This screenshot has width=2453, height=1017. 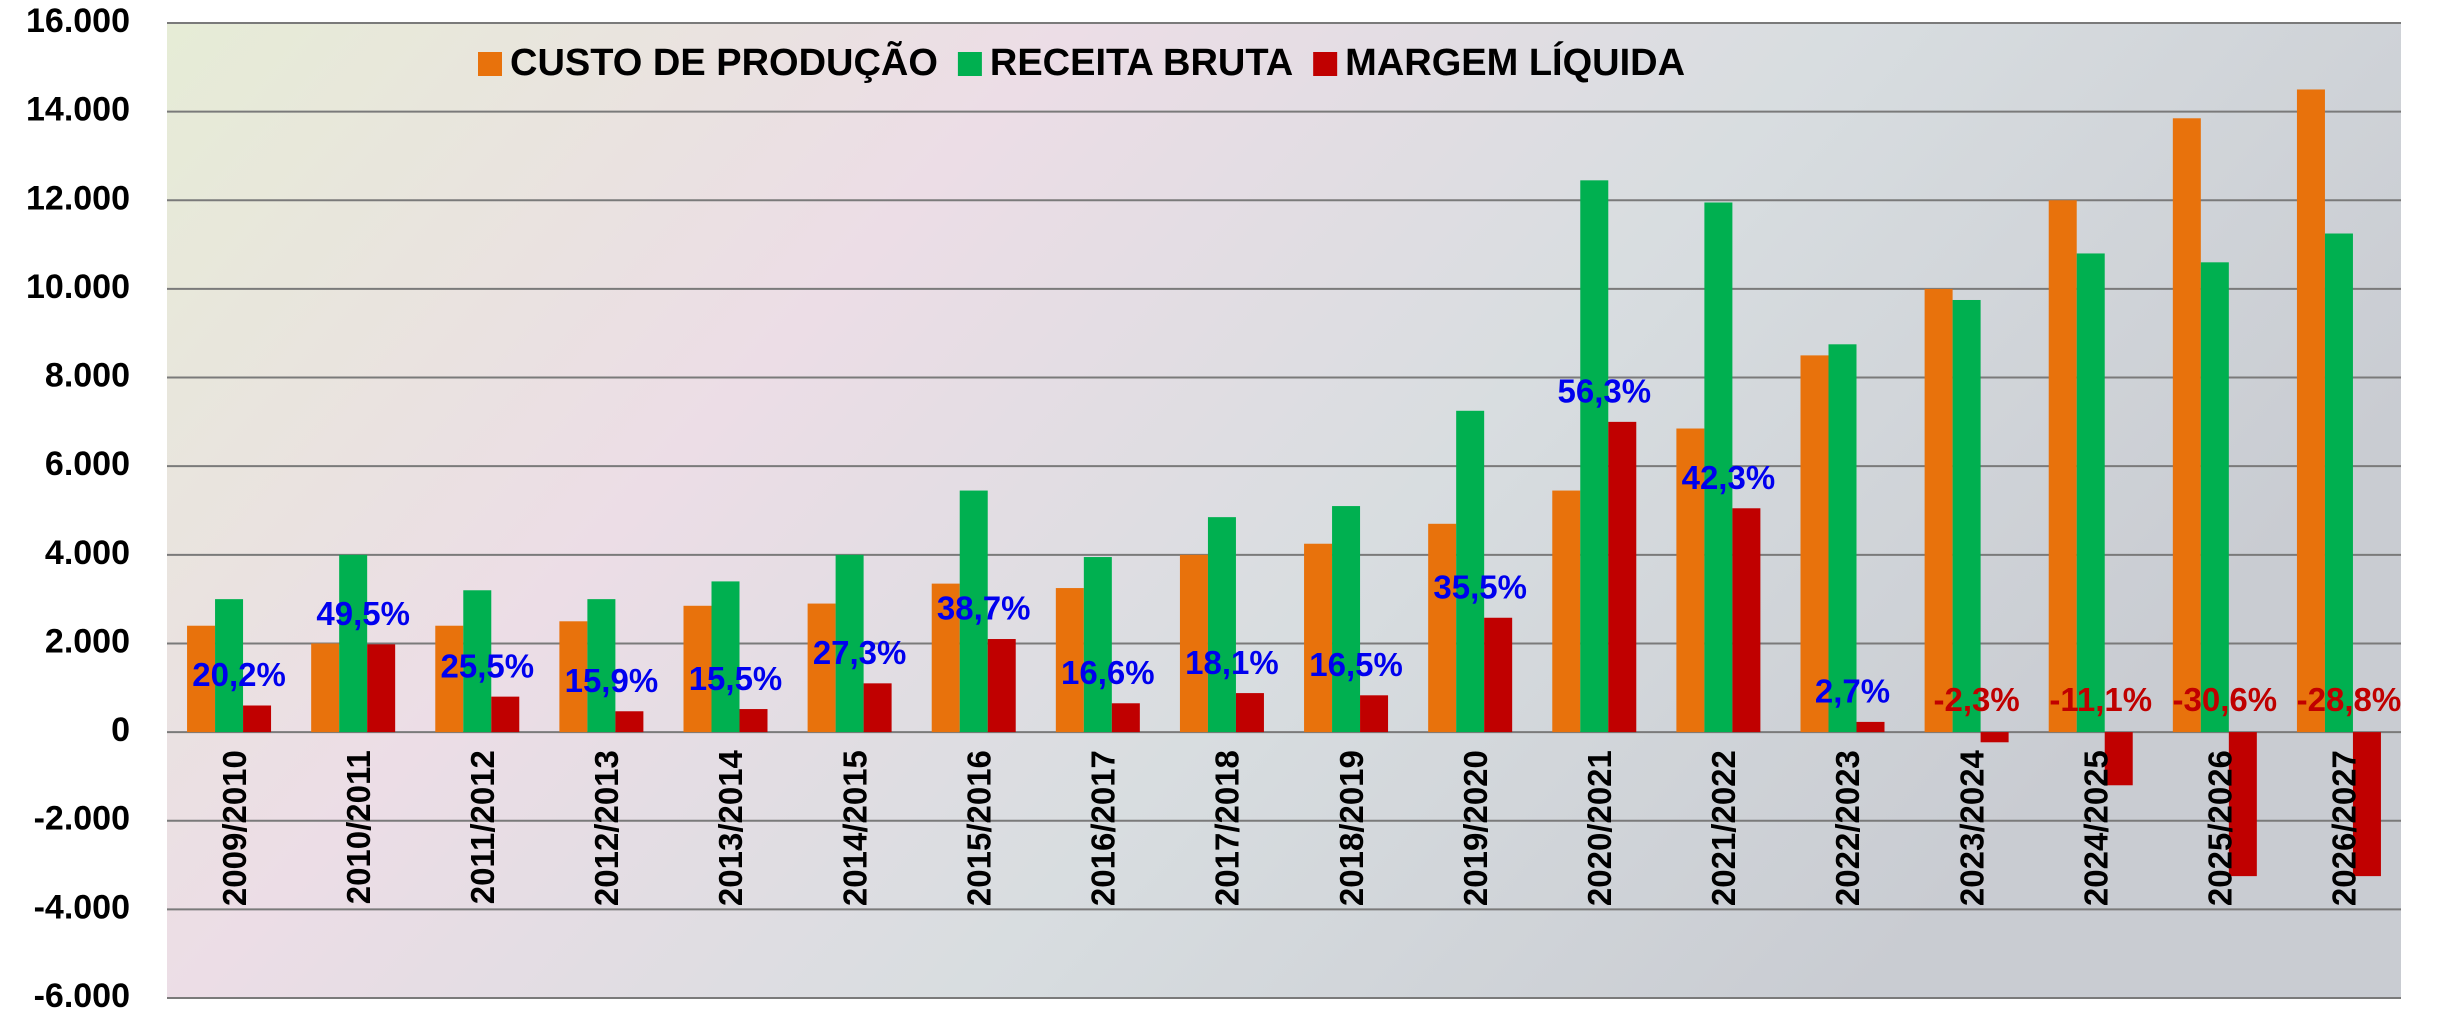 I want to click on margin-percent-label: 38,7%, so click(x=984, y=608).